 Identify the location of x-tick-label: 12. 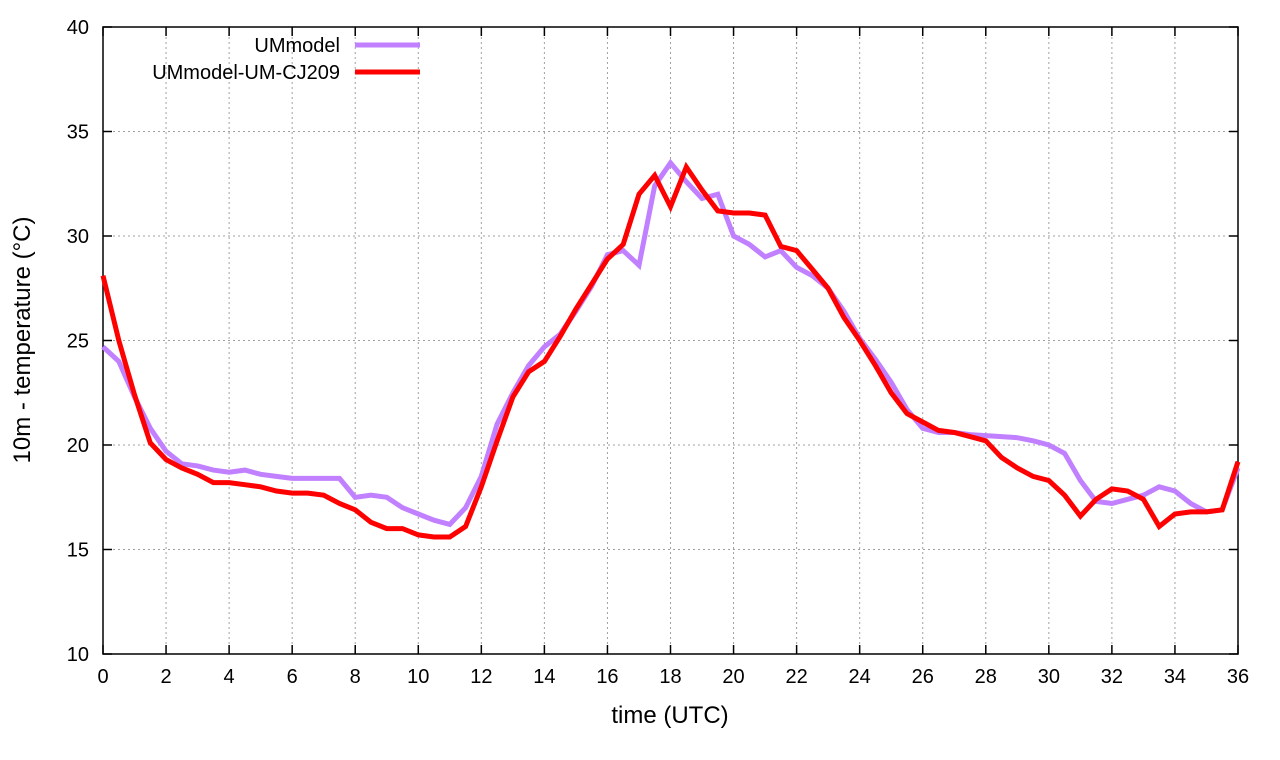
(481, 677).